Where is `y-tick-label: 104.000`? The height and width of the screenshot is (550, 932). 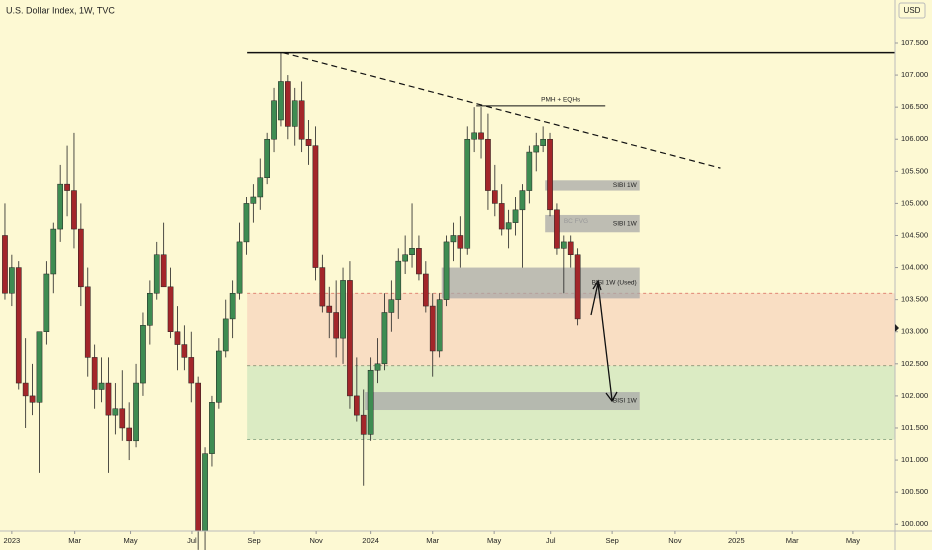 y-tick-label: 104.000 is located at coordinates (914, 267).